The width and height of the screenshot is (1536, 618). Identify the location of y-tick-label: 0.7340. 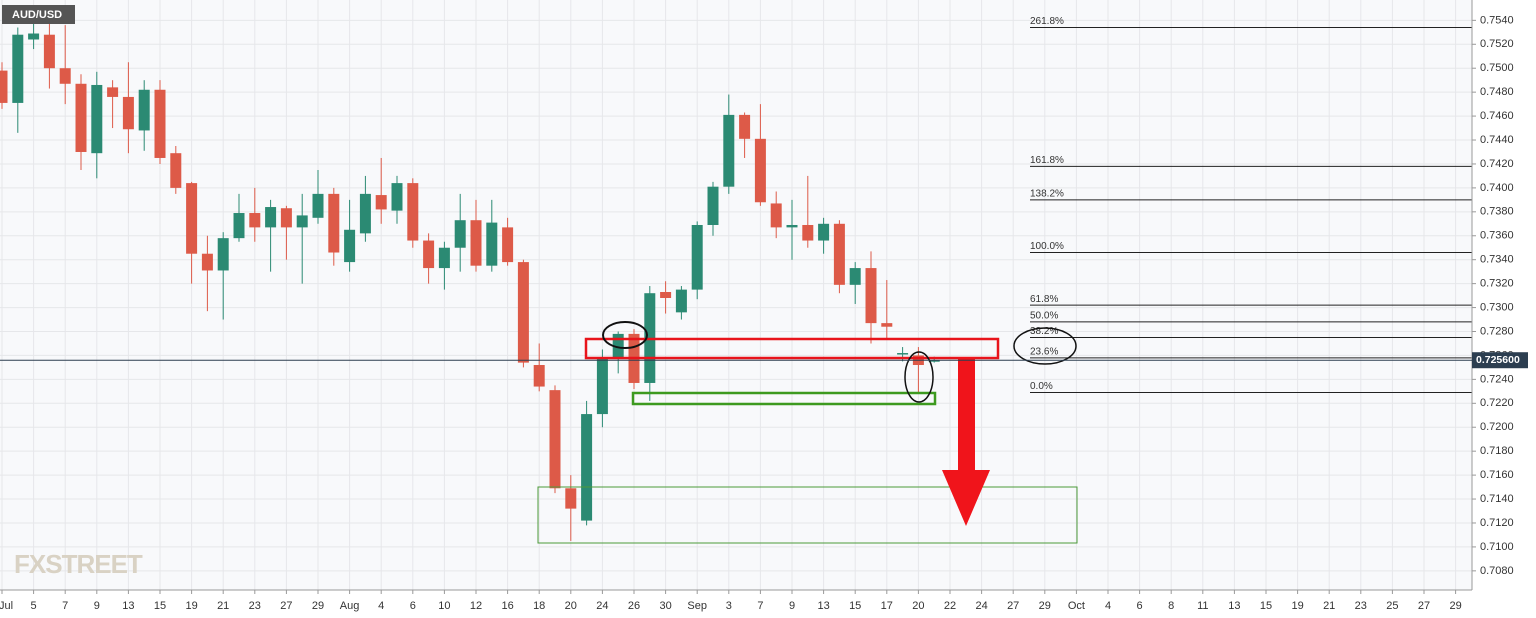
(1497, 260).